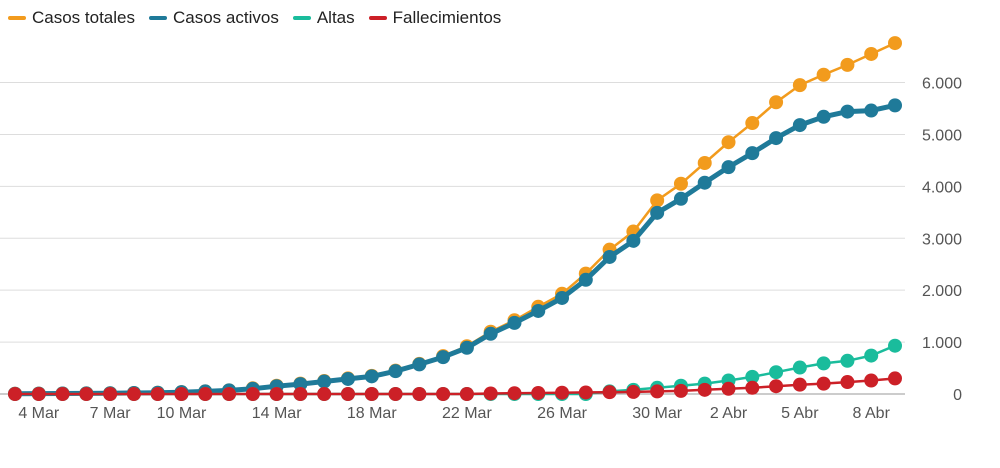  I want to click on legend-label: Casos totales, so click(83, 17).